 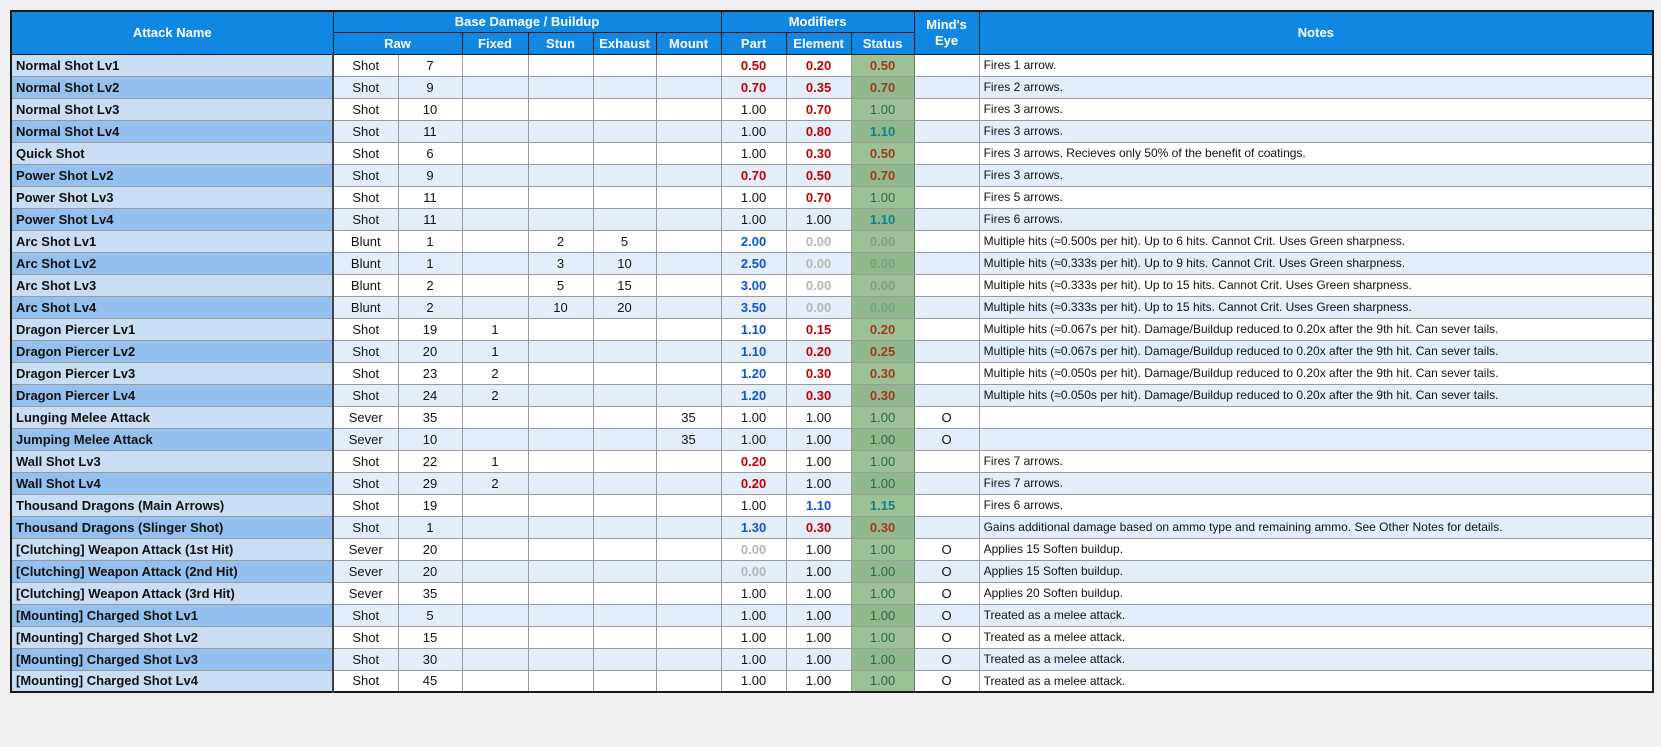 What do you see at coordinates (172, 417) in the screenshot?
I see `attack-name-cell: Lunging Melee Attack` at bounding box center [172, 417].